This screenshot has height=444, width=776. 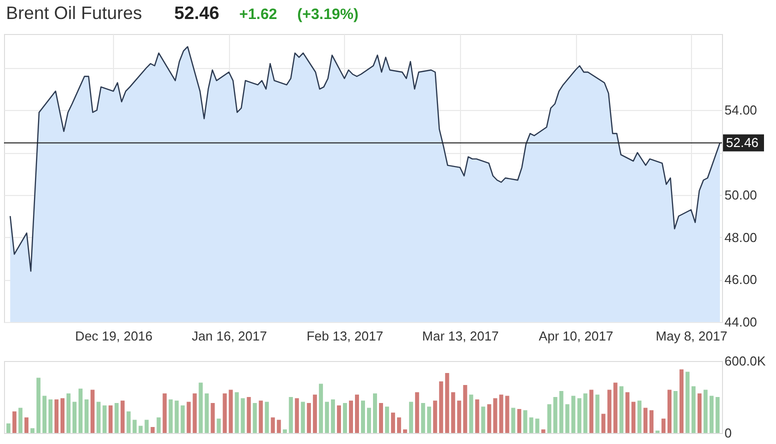 What do you see at coordinates (741, 322) in the screenshot?
I see `y-tick-label: 44.00` at bounding box center [741, 322].